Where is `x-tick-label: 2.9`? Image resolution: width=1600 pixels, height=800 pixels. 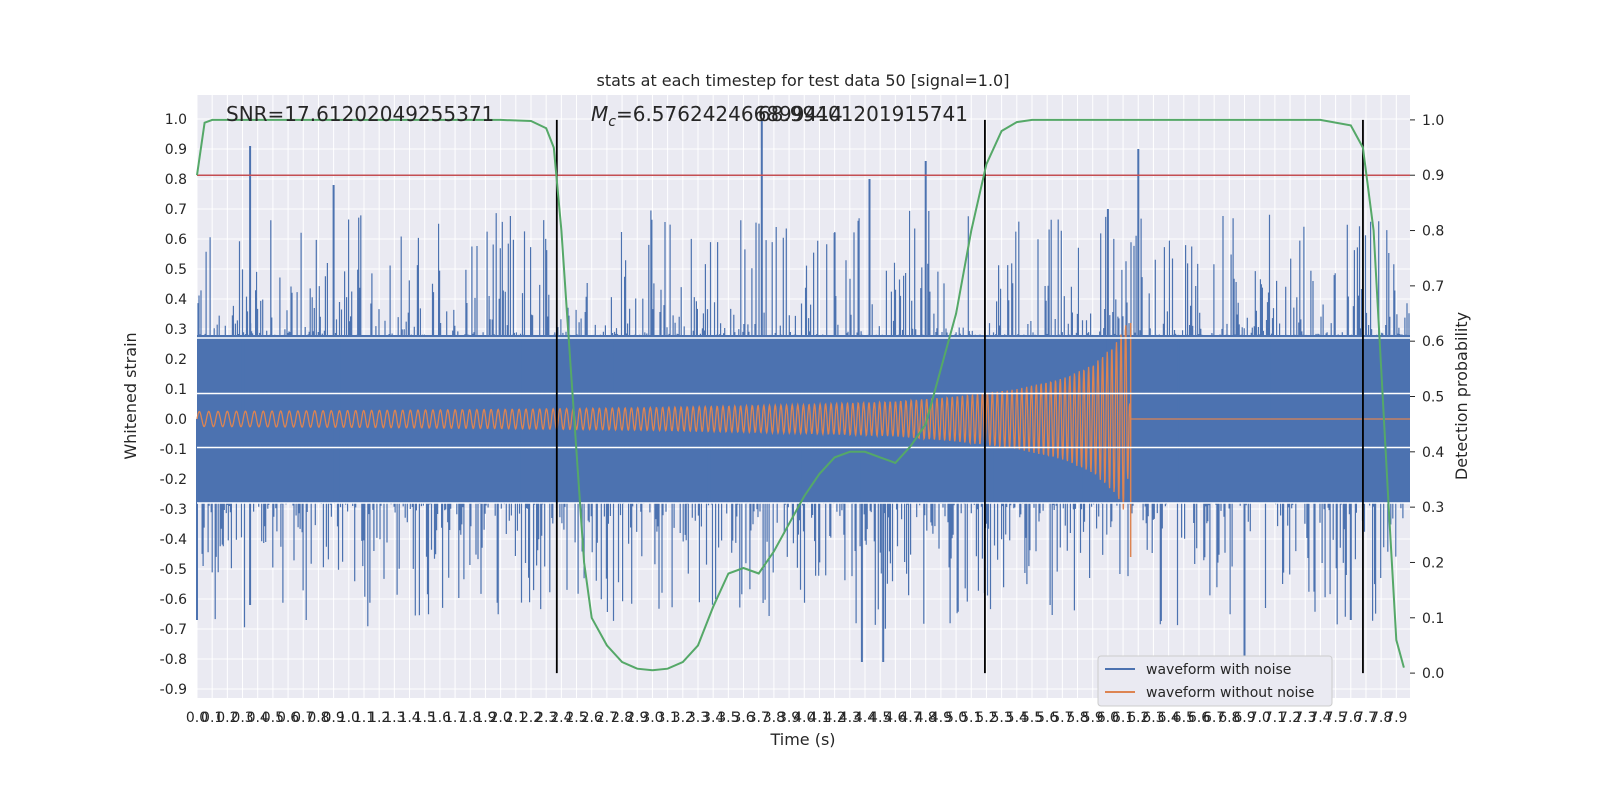 x-tick-label: 2.9 is located at coordinates (637, 718).